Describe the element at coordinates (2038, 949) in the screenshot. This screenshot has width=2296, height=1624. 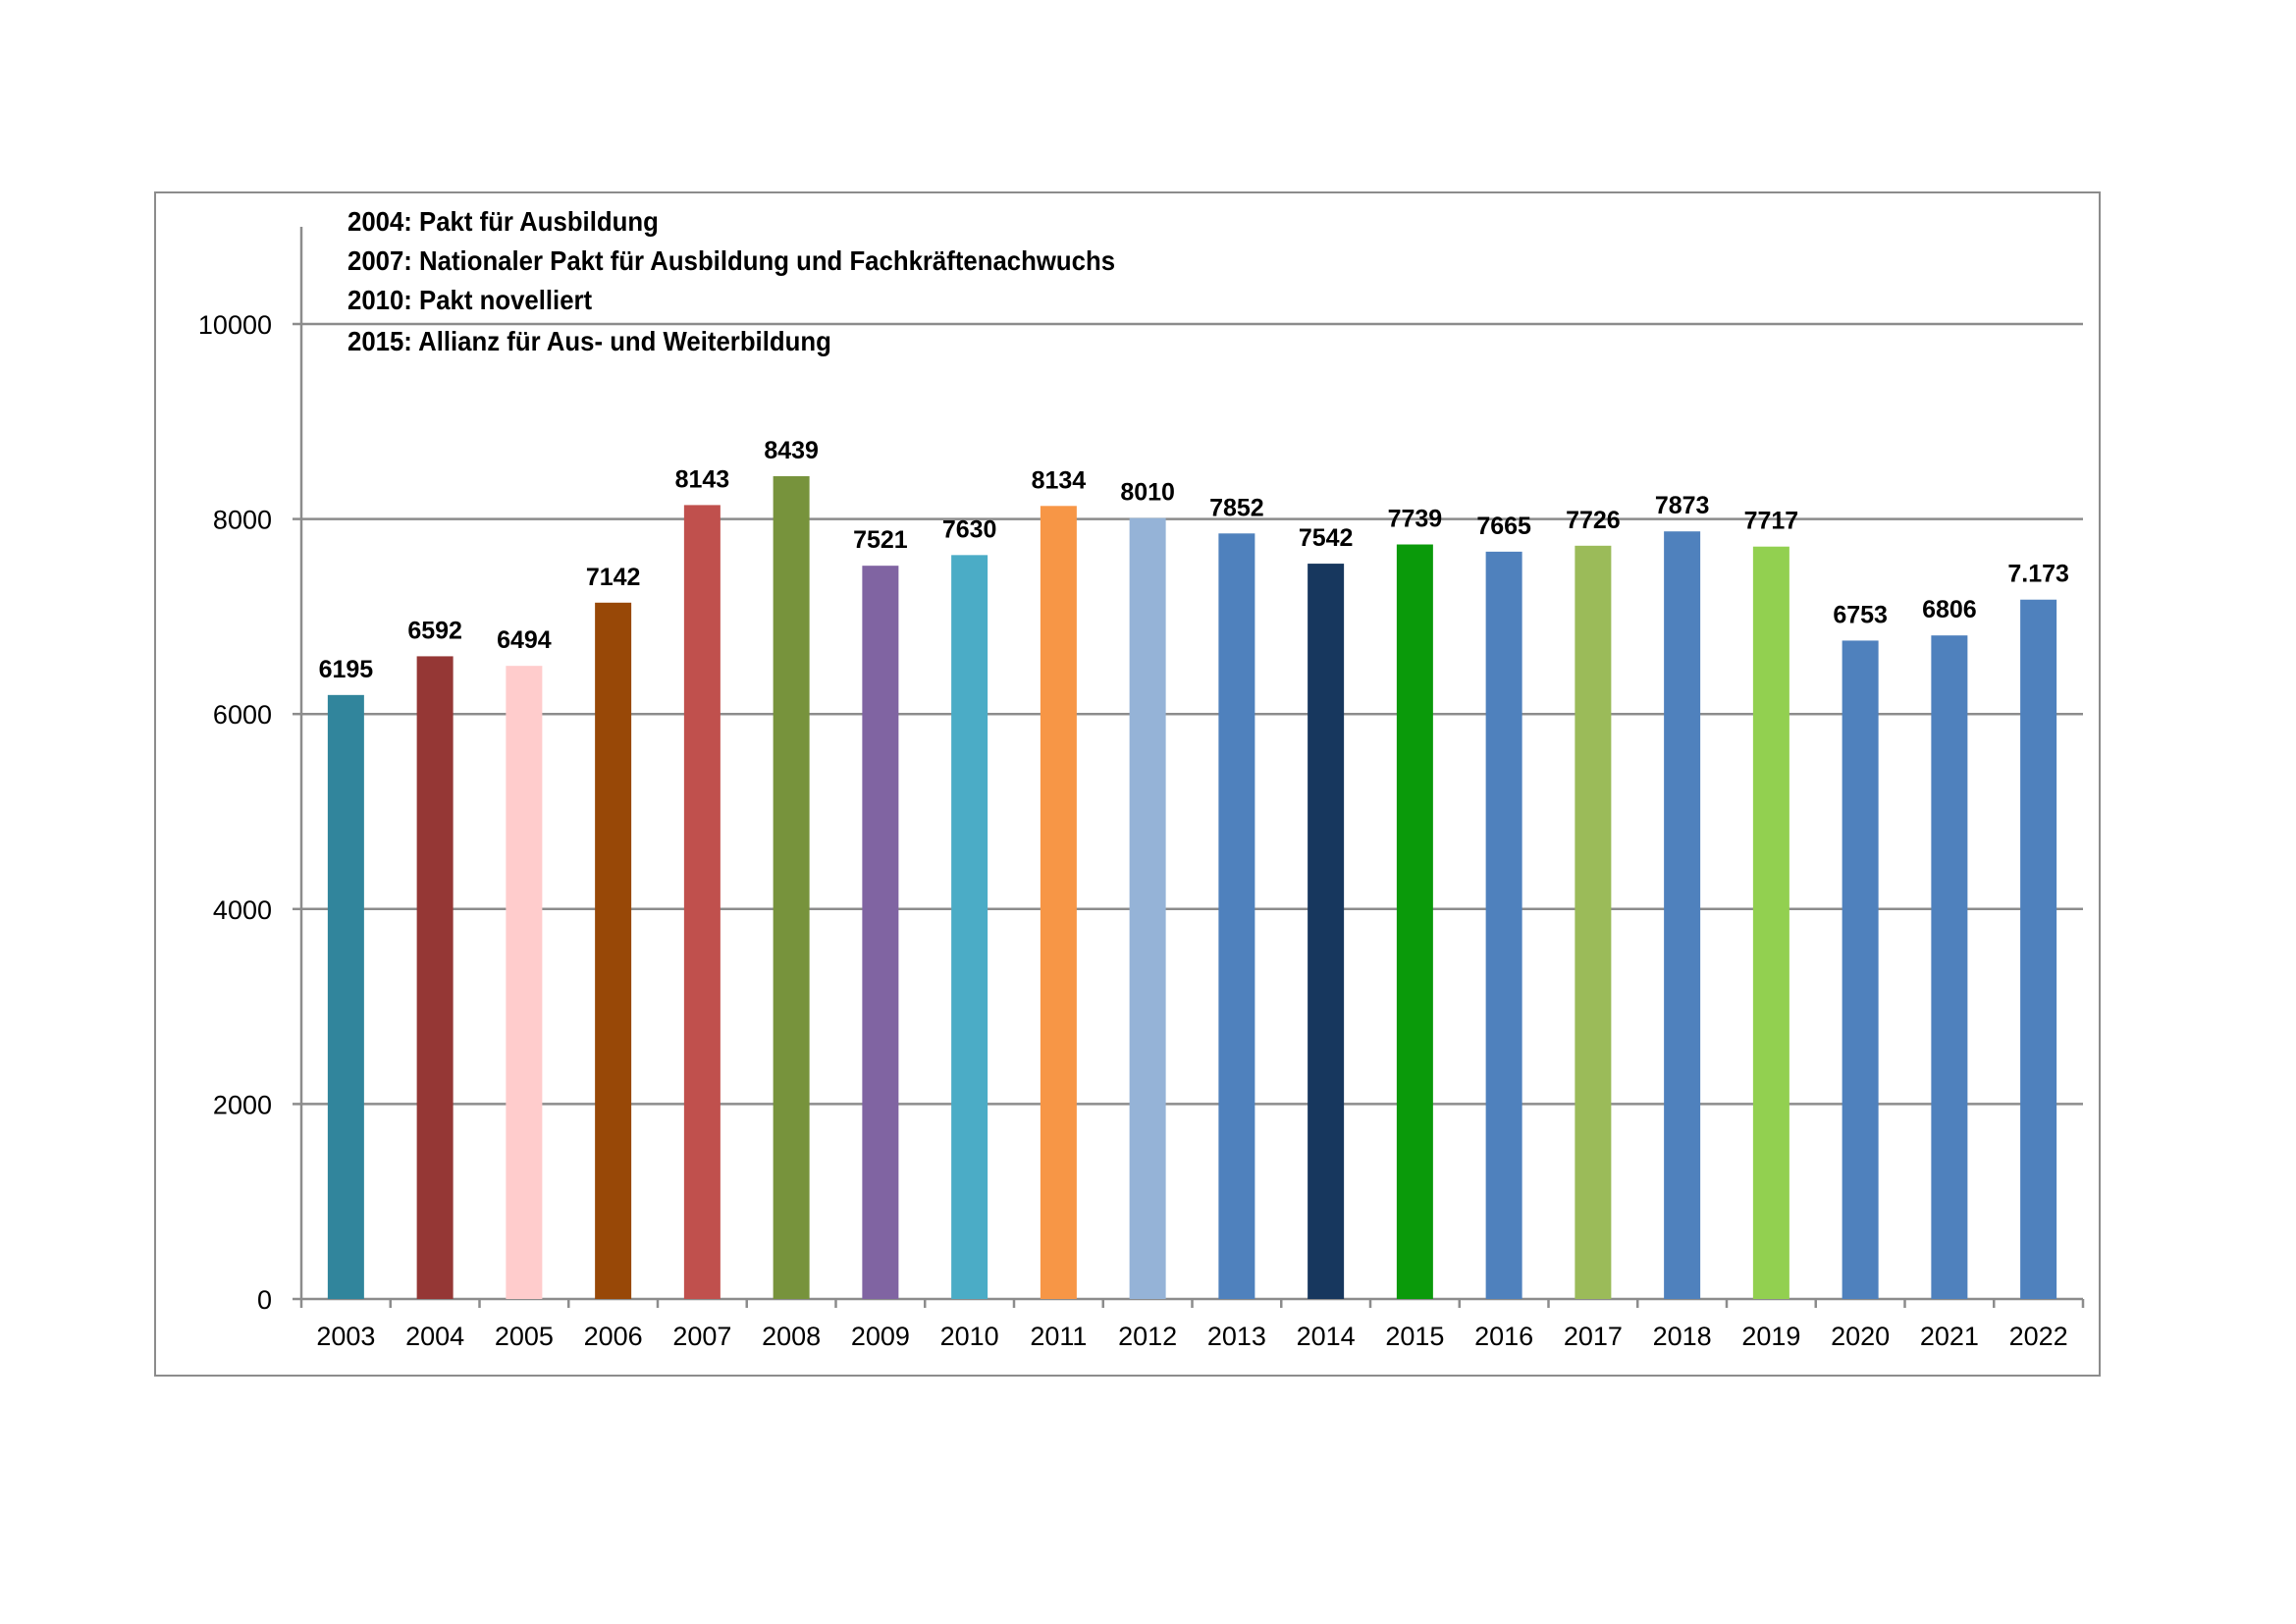
I see `bar-2022` at that location.